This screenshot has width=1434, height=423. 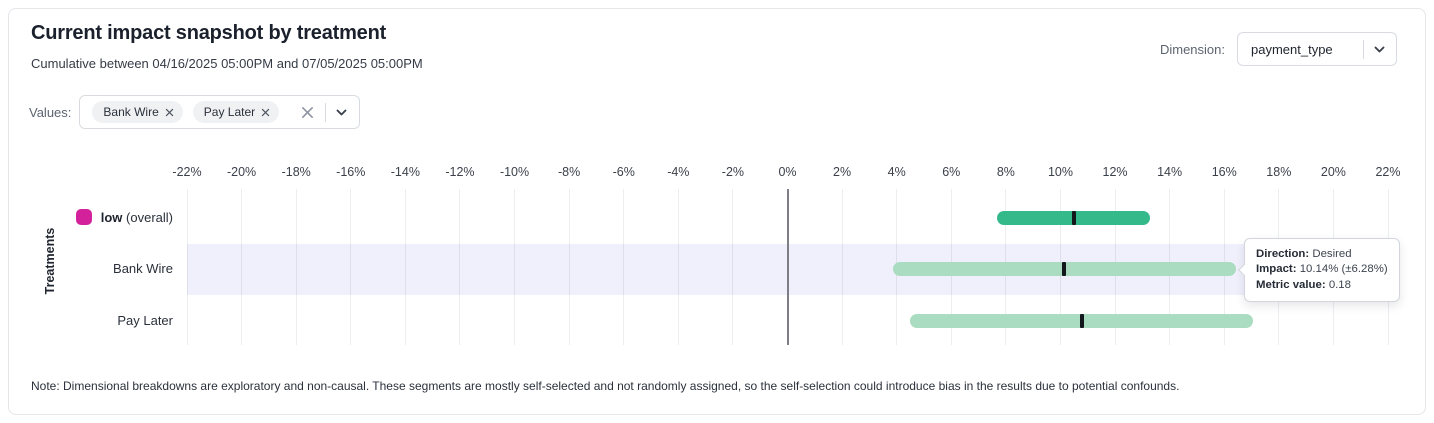 What do you see at coordinates (1333, 172) in the screenshot?
I see `x-axis-tick-label: 20%` at bounding box center [1333, 172].